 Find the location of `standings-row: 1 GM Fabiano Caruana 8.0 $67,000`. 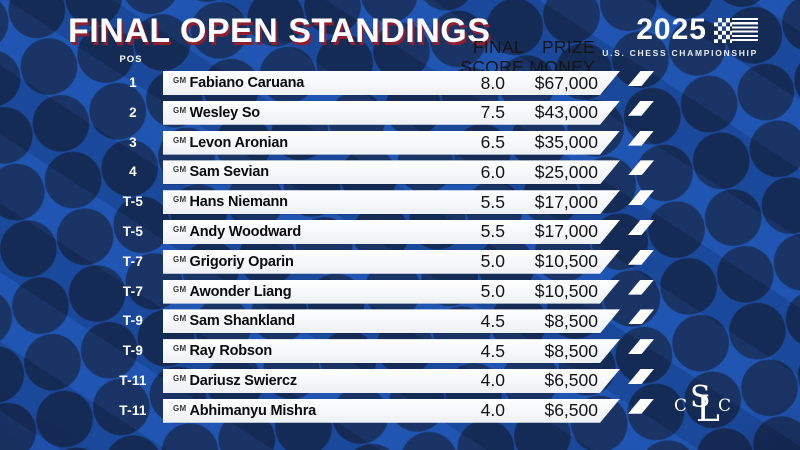

standings-row: 1 GM Fabiano Caruana 8.0 $67,000 is located at coordinates (400, 83).